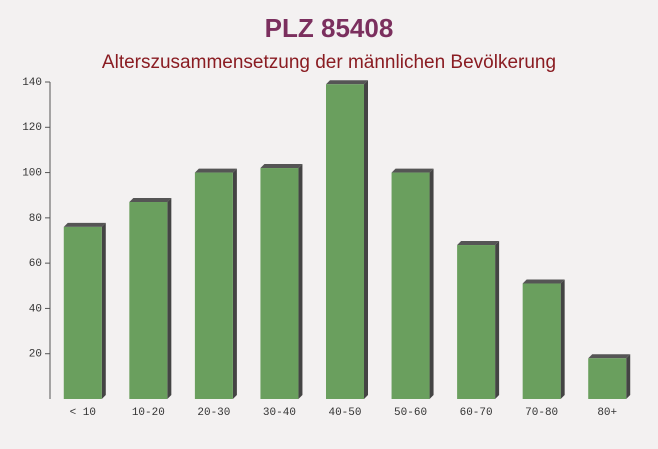  What do you see at coordinates (476, 413) in the screenshot?
I see `x-tick-label: 60-70` at bounding box center [476, 413].